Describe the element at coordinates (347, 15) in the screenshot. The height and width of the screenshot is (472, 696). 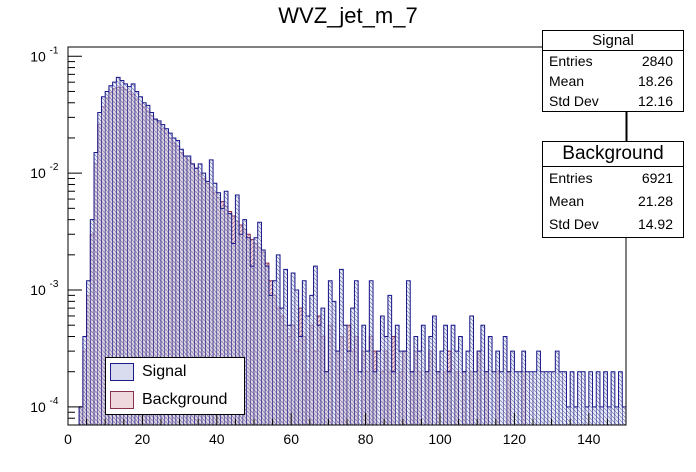
I see `chart-title: WVZ_jet_m_7` at that location.